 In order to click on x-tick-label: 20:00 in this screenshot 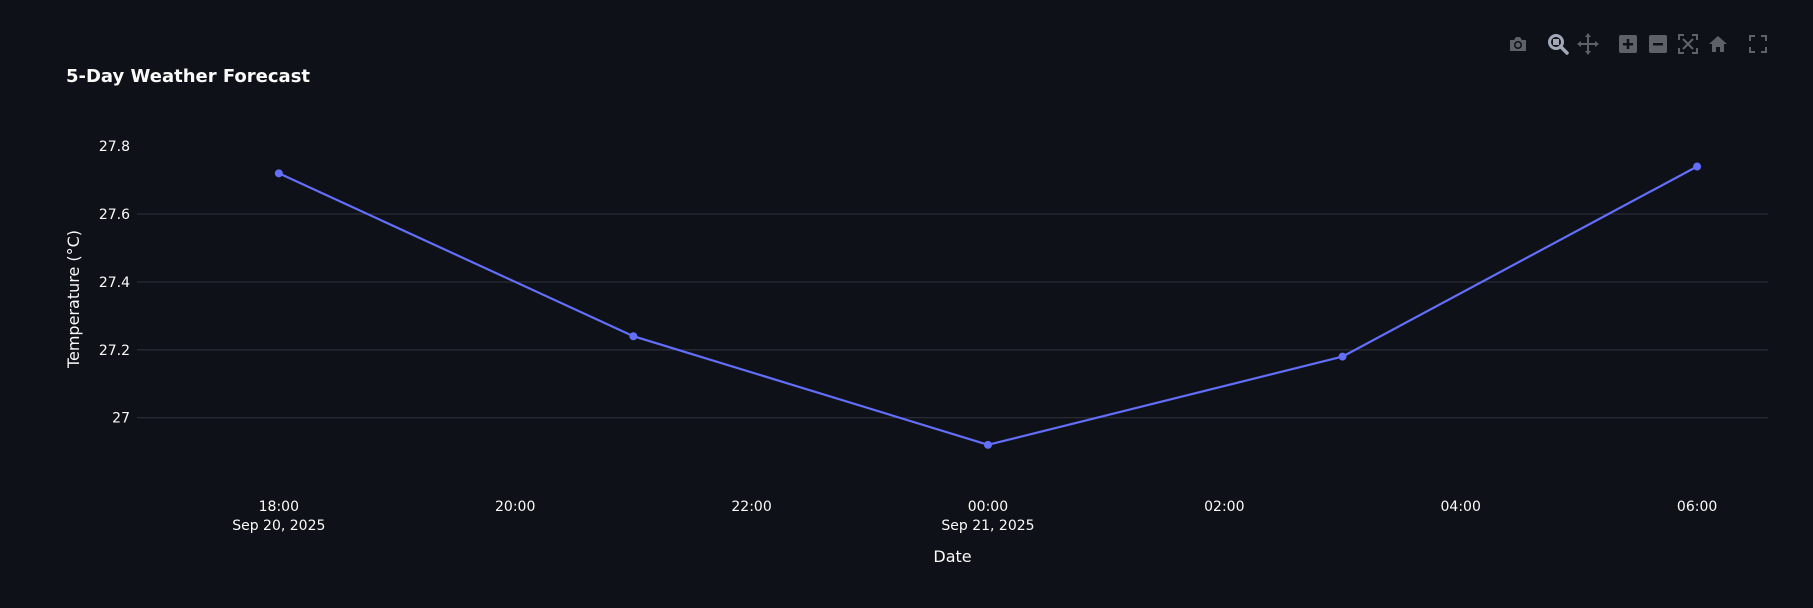, I will do `click(515, 507)`.